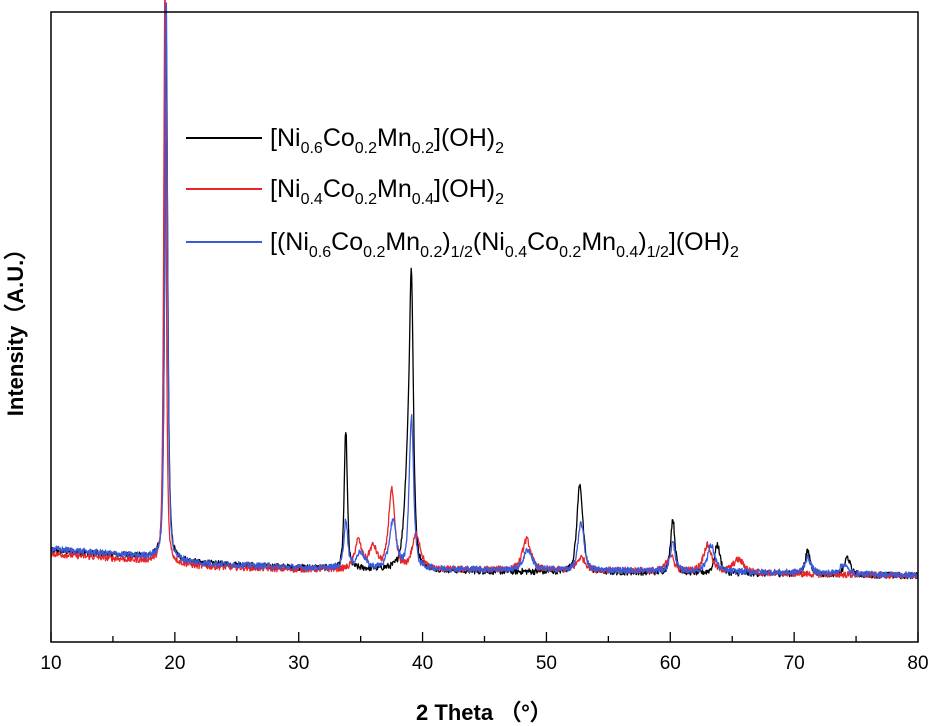 This screenshot has height=726, width=937. Describe the element at coordinates (546, 663) in the screenshot. I see `x-tick-label: 50` at that location.